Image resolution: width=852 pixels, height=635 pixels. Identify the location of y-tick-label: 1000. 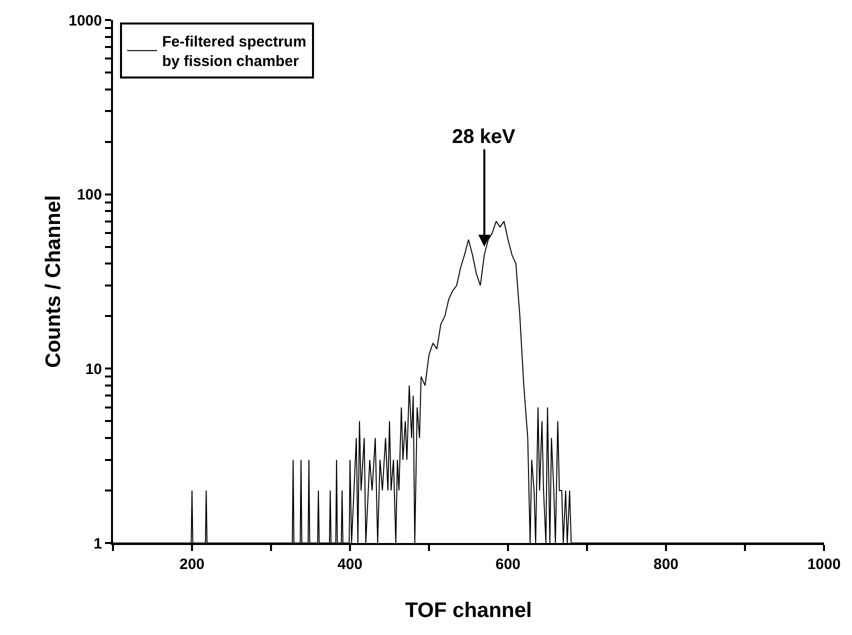
(85, 21).